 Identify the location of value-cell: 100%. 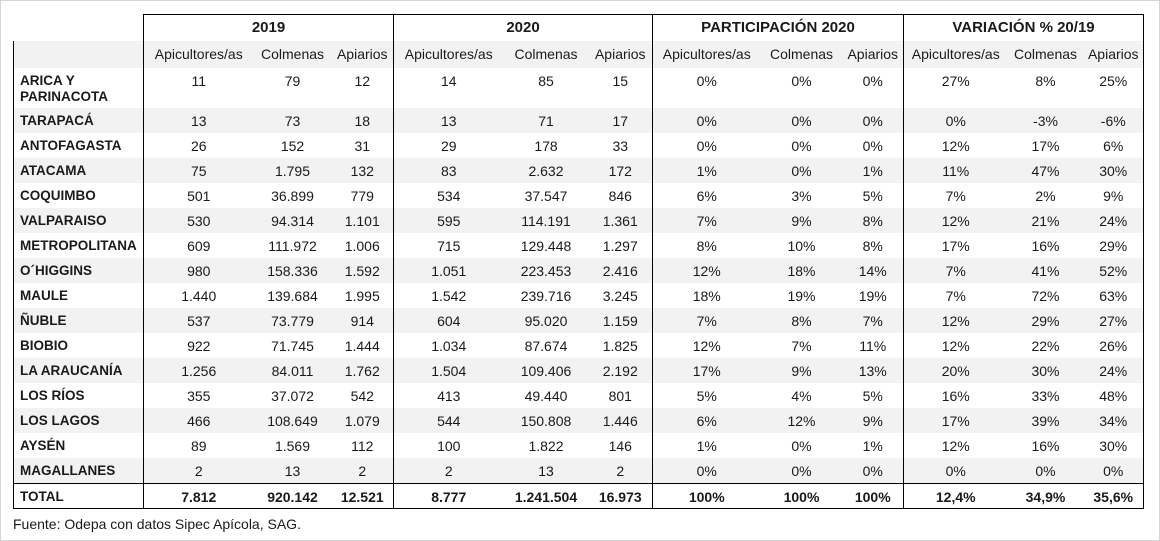
(801, 496).